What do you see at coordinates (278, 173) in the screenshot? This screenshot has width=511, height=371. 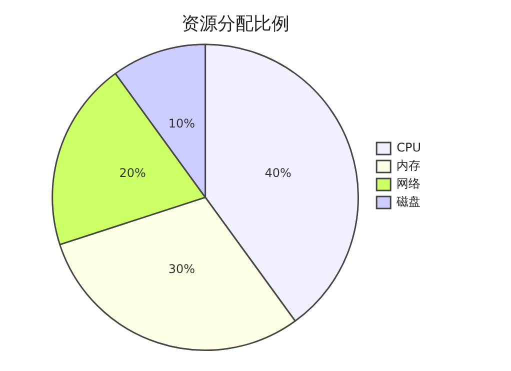 I see `data-label: 40%` at bounding box center [278, 173].